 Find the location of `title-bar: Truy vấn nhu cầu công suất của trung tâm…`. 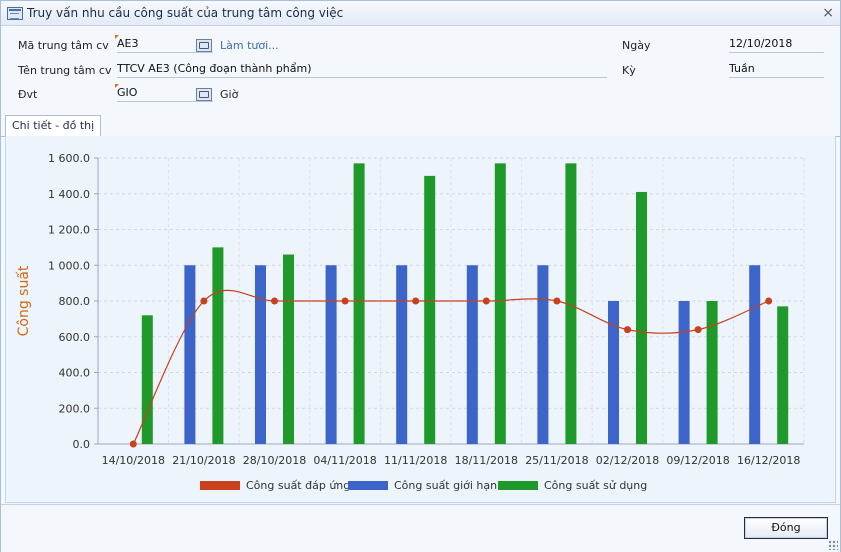

title-bar: Truy vấn nhu cầu công suất của trung tâm… is located at coordinates (420, 13).